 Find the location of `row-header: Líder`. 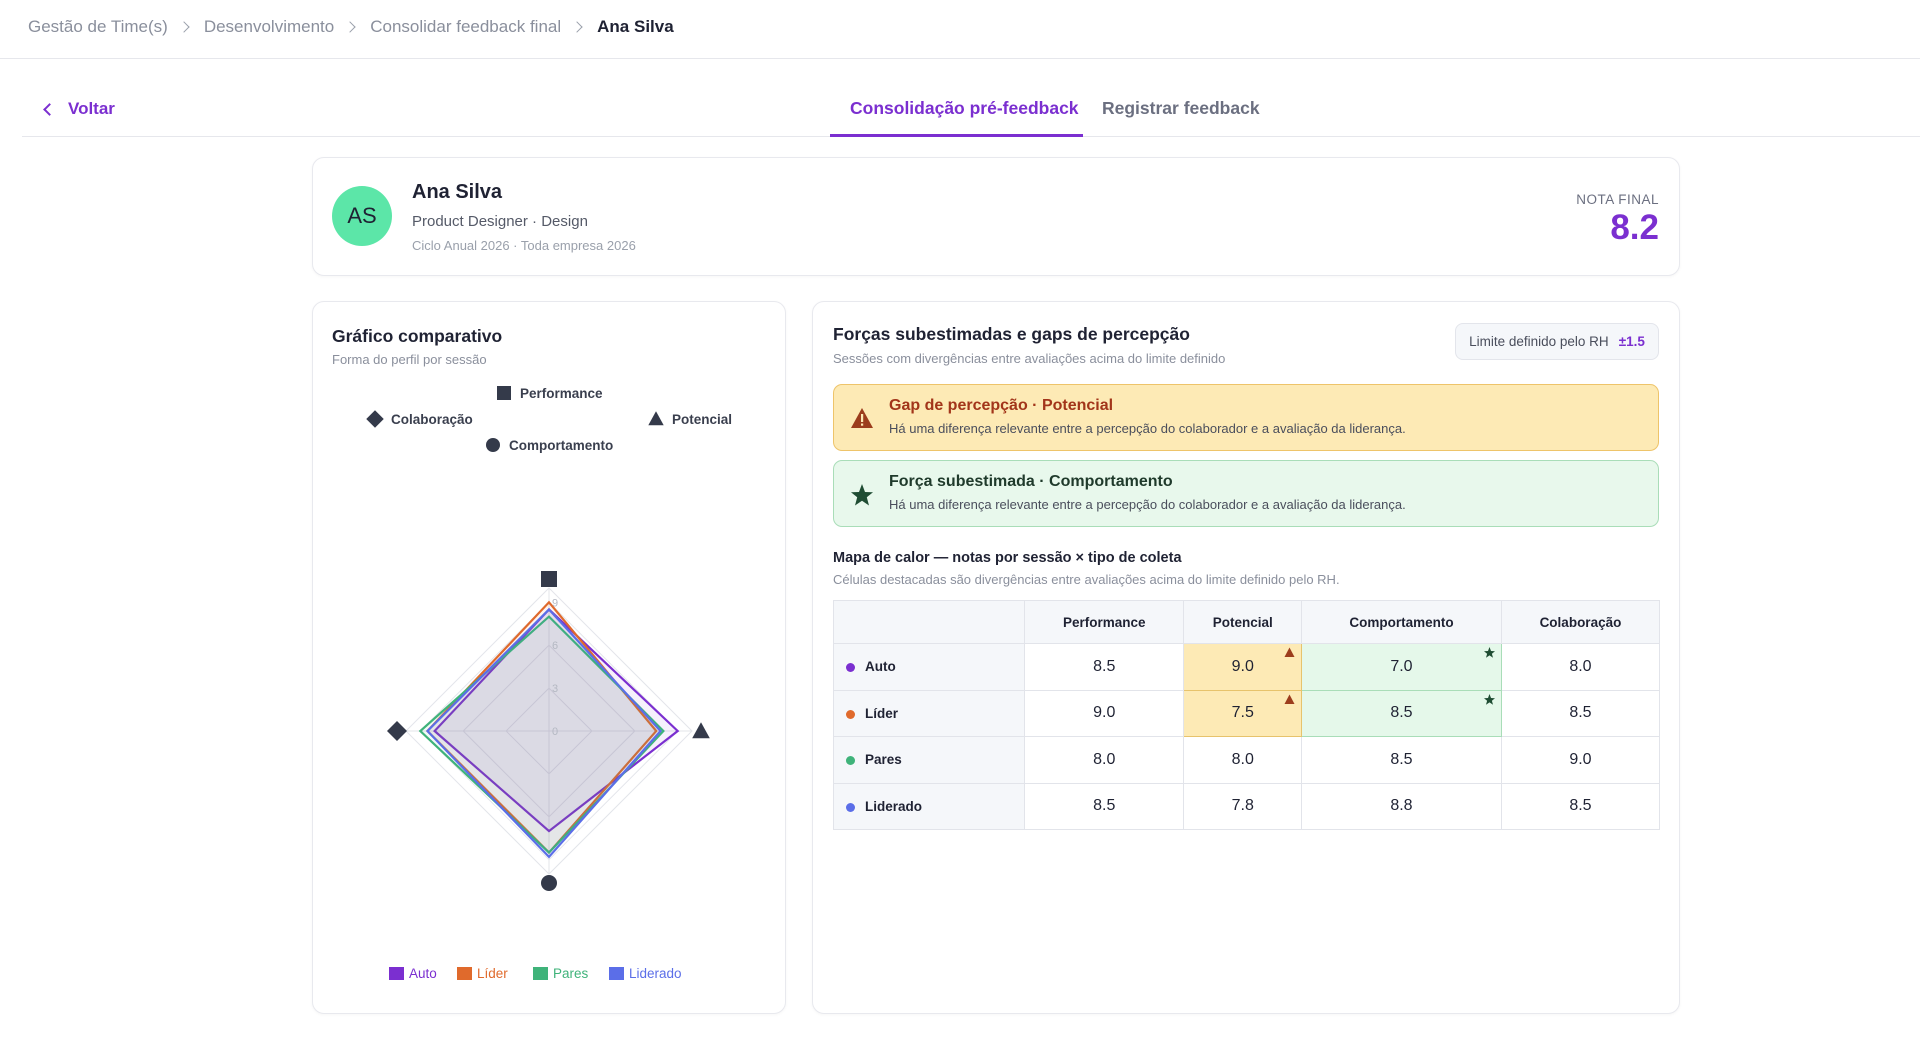

row-header: Líder is located at coordinates (929, 713).